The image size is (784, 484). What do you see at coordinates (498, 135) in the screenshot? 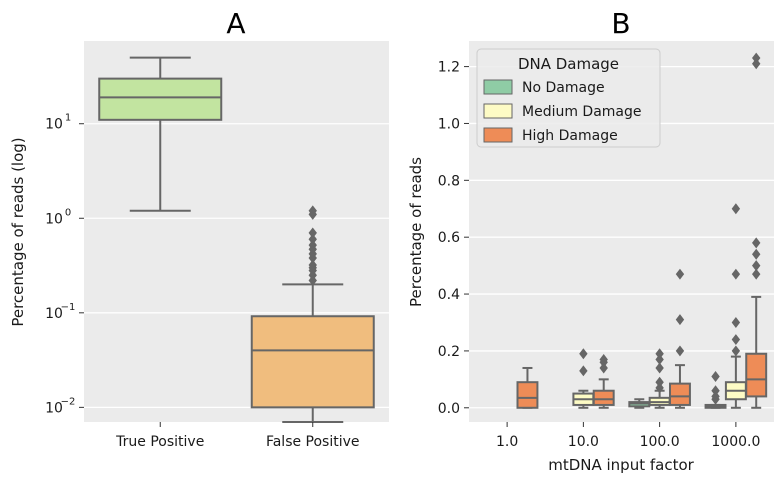
I see `legend-swatch-high-damage` at bounding box center [498, 135].